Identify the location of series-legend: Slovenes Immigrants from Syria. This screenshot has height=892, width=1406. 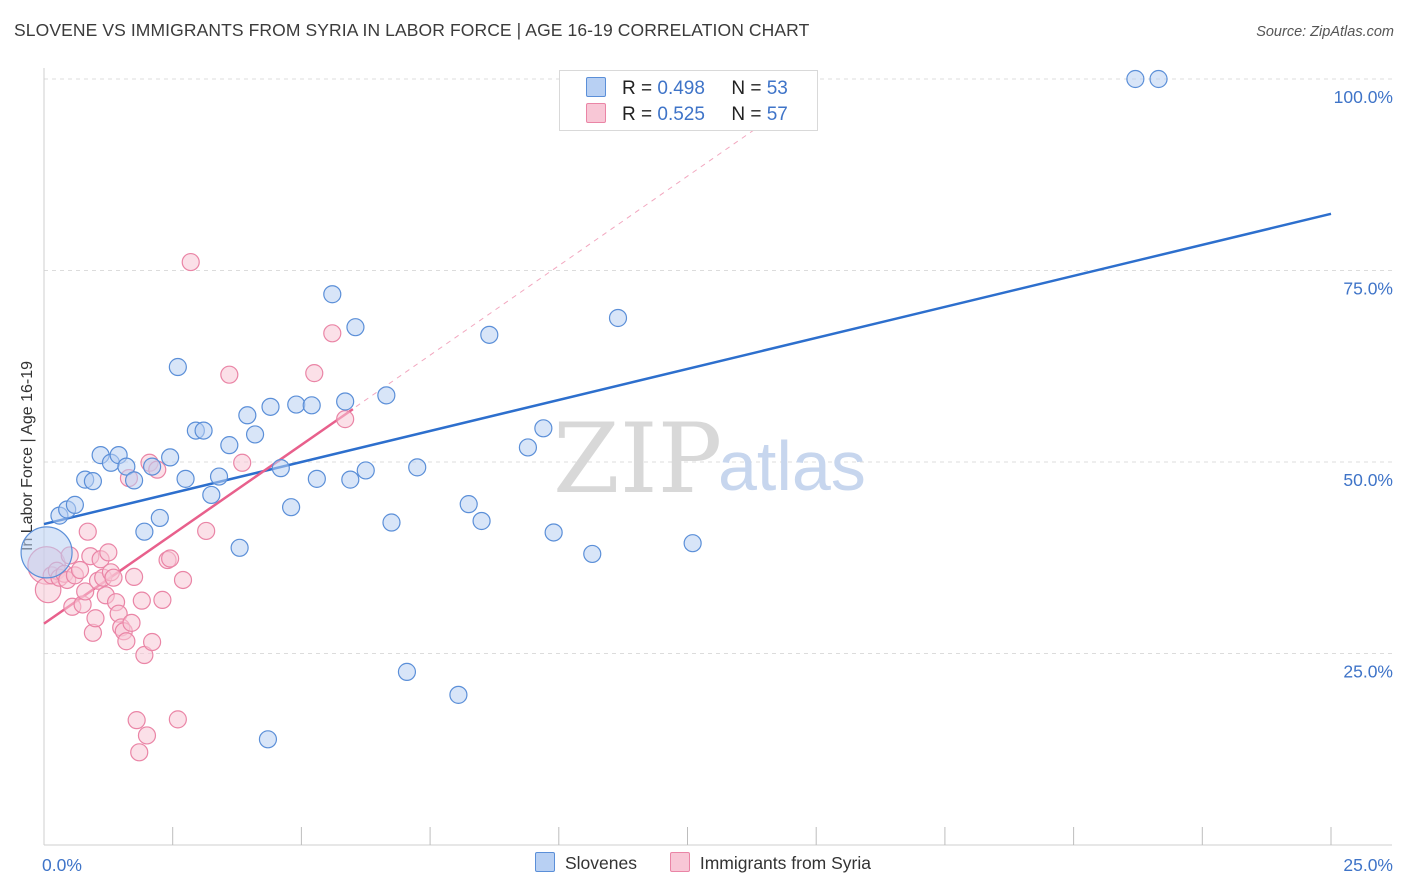
(703, 863).